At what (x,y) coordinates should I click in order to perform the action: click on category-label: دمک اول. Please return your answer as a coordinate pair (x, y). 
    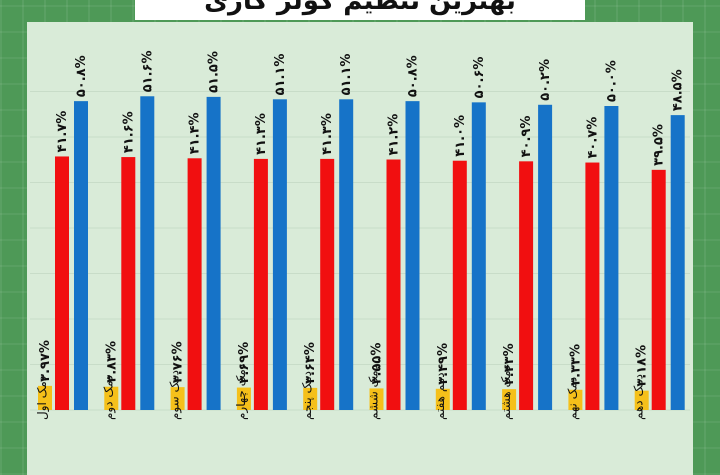
    Looking at the image, I should click on (42, 398).